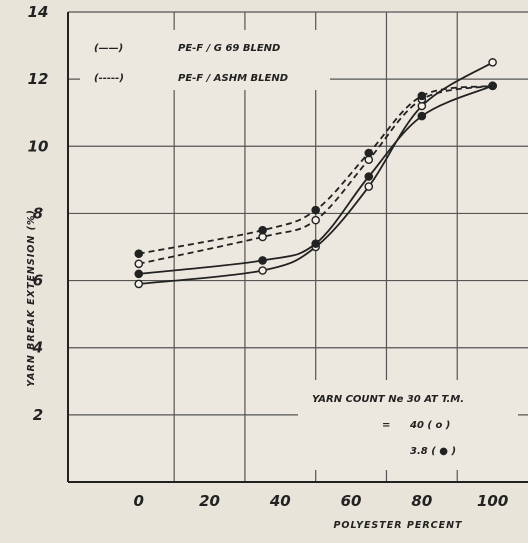  Describe the element at coordinates (398, 525) in the screenshot. I see `x-axis-label: POLYESTER PERCENT` at that location.